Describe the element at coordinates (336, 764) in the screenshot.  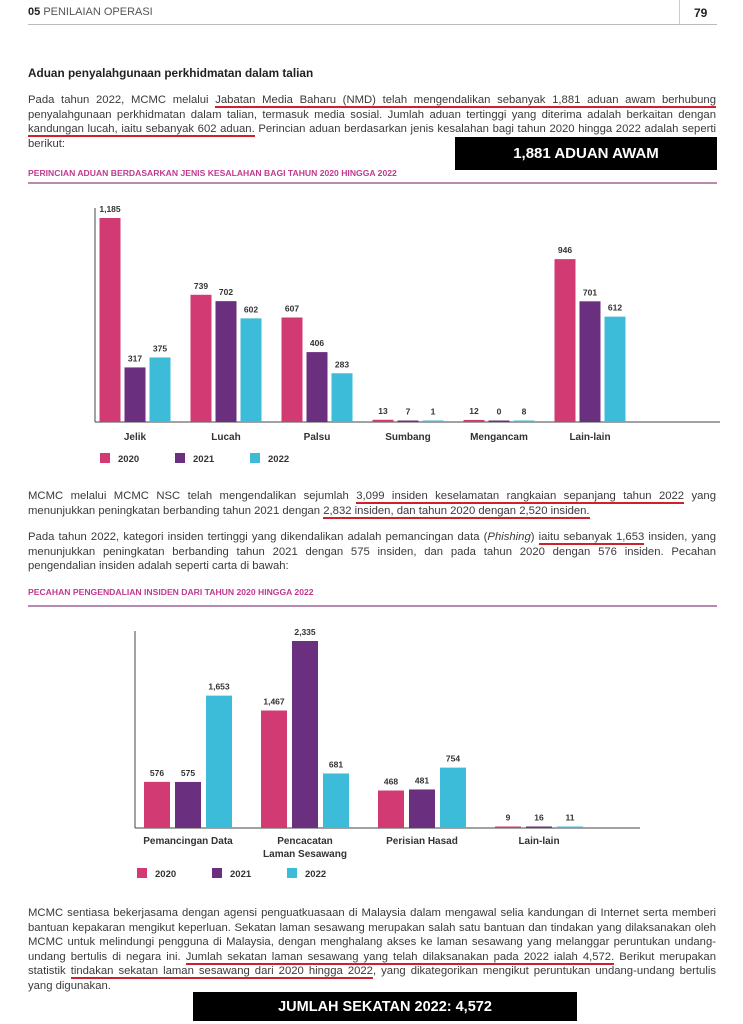
I see `bar-value-label: 681` at that location.